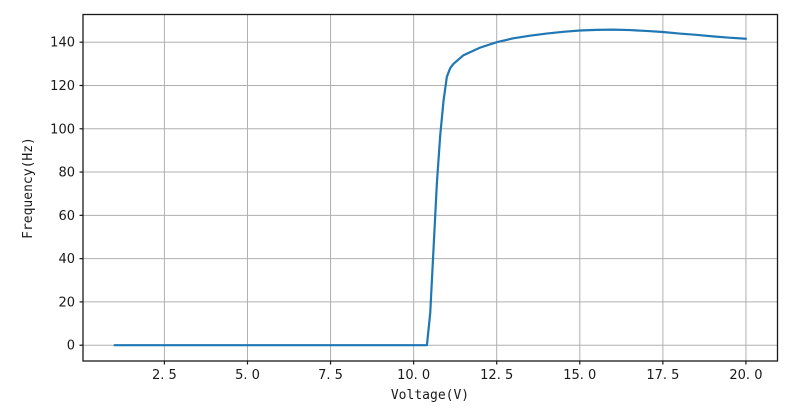  Describe the element at coordinates (430, 395) in the screenshot. I see `x-axis-label: Voltage(V)` at that location.